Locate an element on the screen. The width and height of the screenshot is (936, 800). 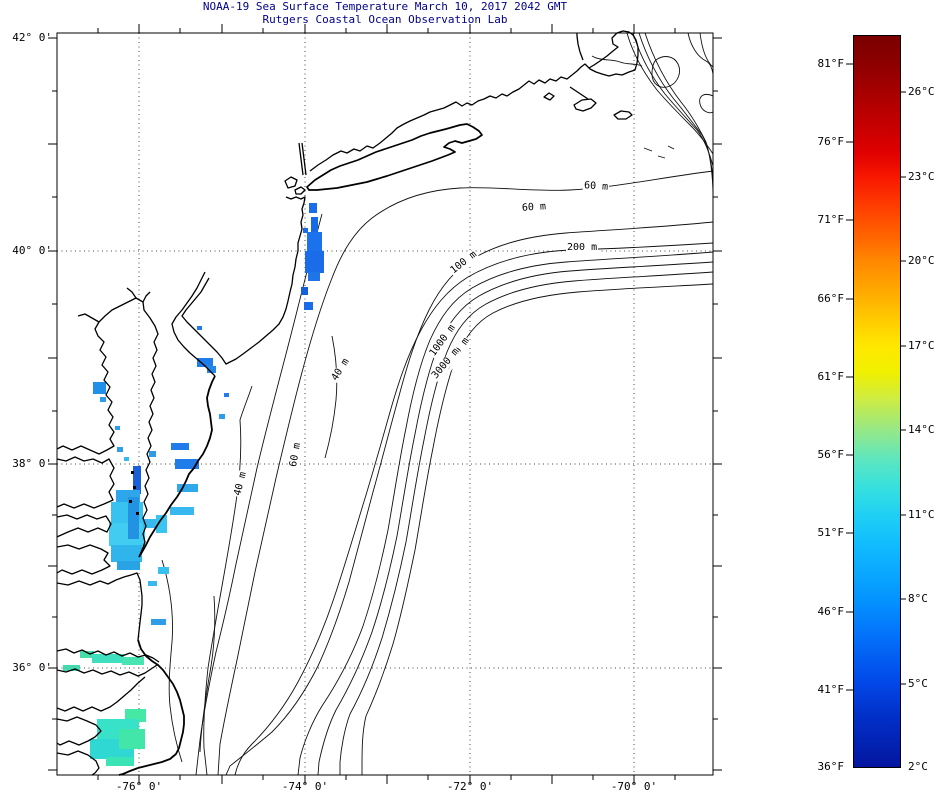
colorbar-c-23: 23°C is located at coordinates (921, 176).